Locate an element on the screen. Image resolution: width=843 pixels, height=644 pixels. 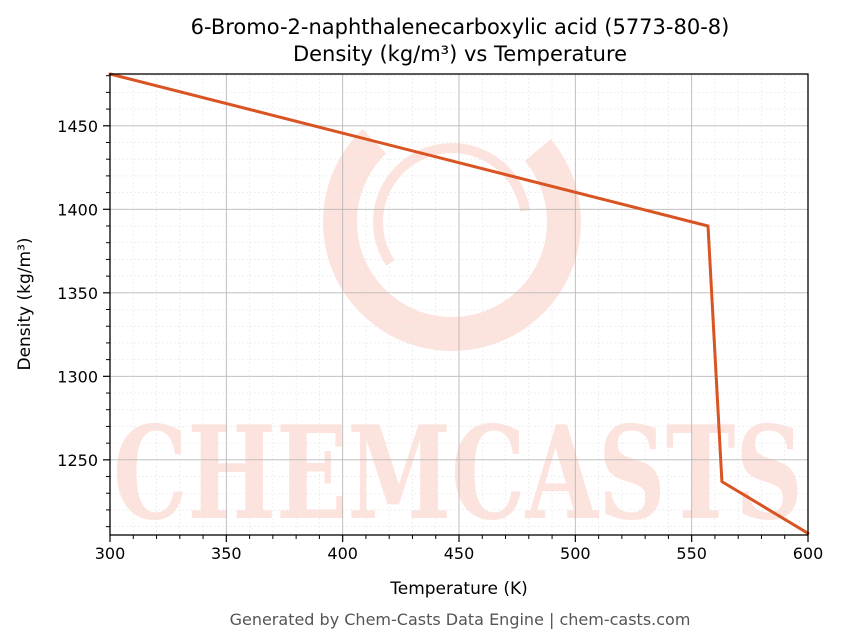
y-axis-label: Density (kg/m³) is located at coordinates (25, 303).